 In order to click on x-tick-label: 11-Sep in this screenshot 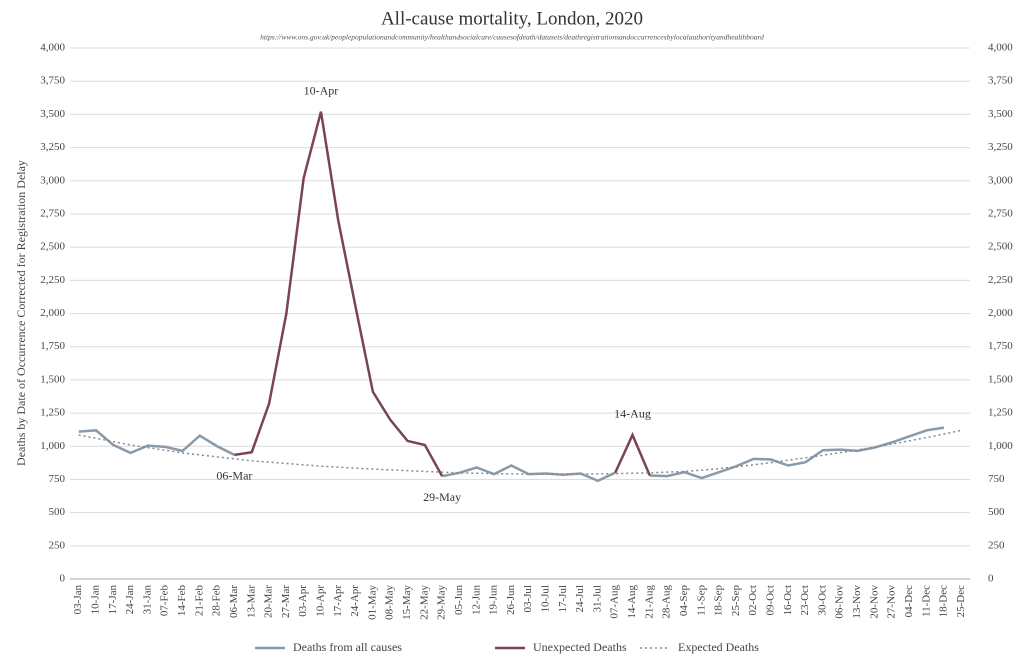, I will do `click(701, 600)`.